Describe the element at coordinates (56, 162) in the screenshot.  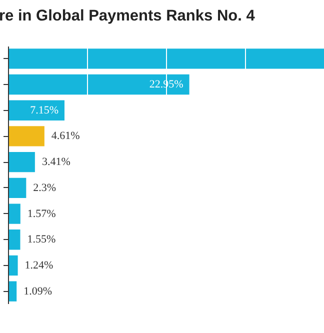
I see `data-label: 3.41%` at that location.